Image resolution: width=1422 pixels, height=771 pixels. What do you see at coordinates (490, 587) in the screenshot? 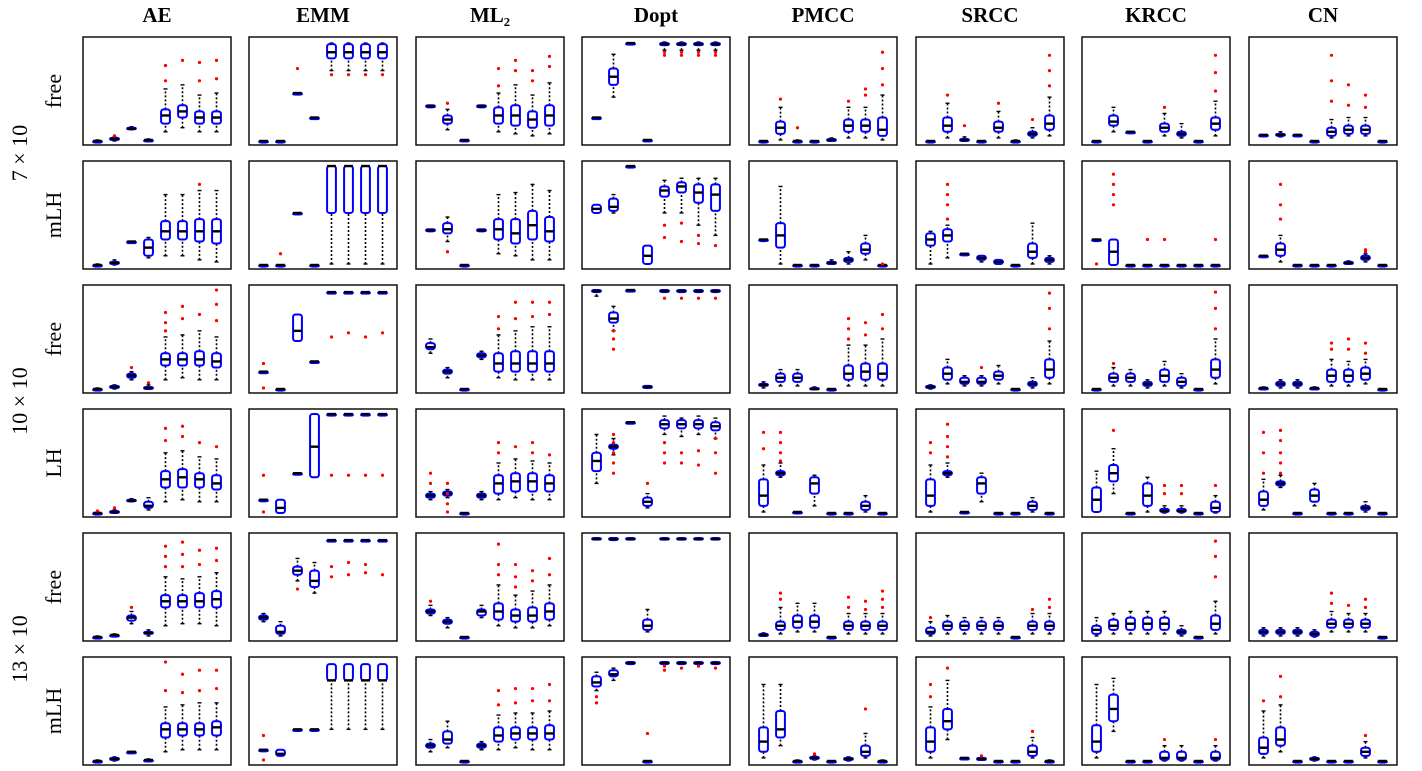
I see `panel-frame-r4-c2` at bounding box center [490, 587].